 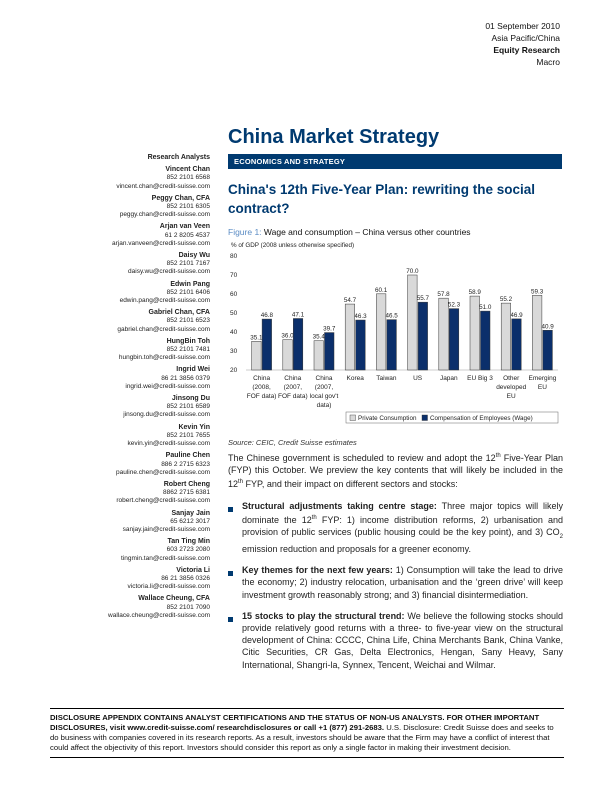 What do you see at coordinates (190, 284) in the screenshot?
I see `analyst-name: Edwin Pang` at bounding box center [190, 284].